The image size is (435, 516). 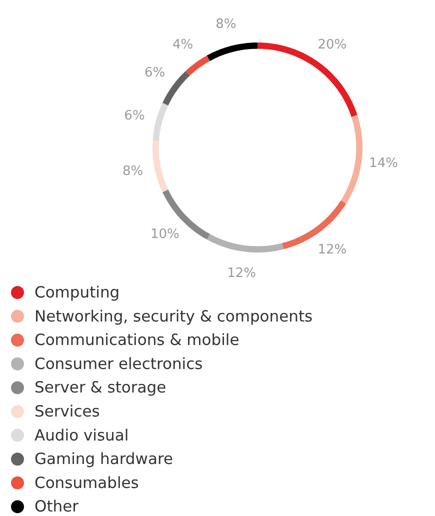 I want to click on legend-label: Audio visual, so click(x=81, y=435).